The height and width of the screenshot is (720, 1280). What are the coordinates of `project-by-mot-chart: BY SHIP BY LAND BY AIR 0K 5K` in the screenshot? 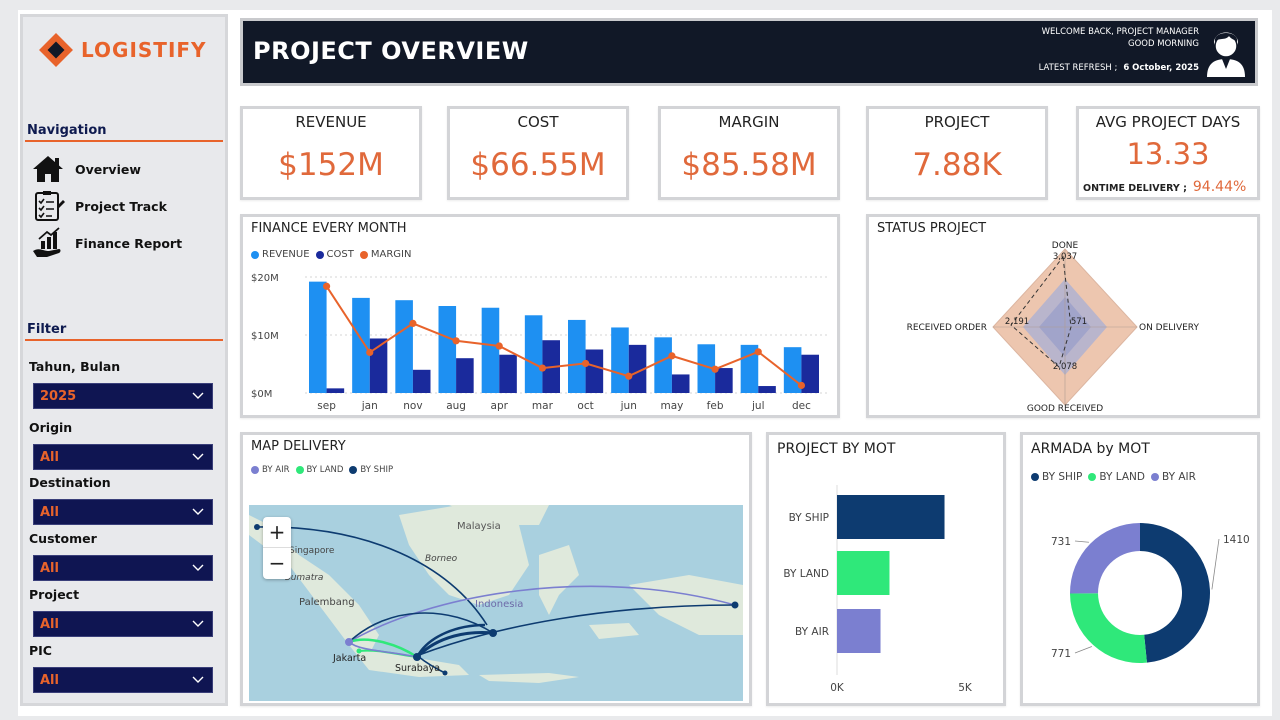 It's located at (878, 589).